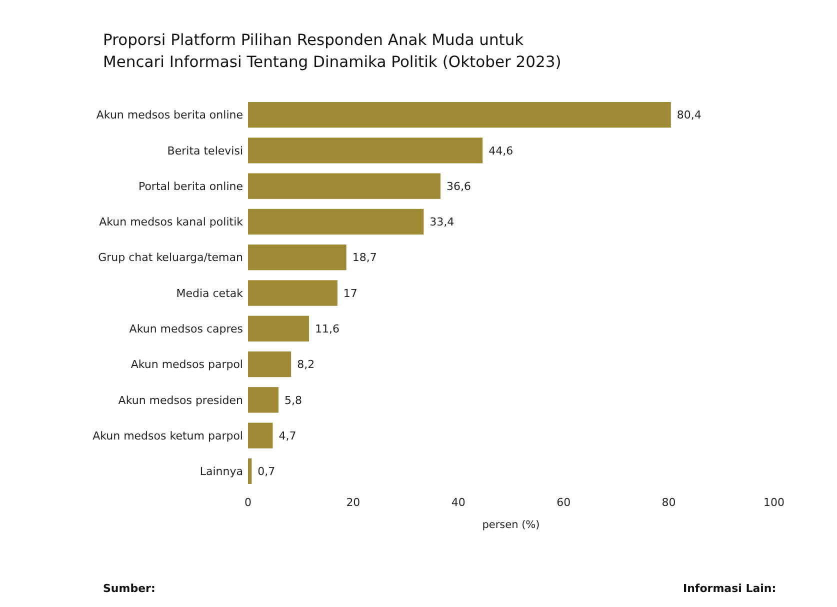 The width and height of the screenshot is (837, 607). I want to click on text: Sumber:, so click(129, 588).